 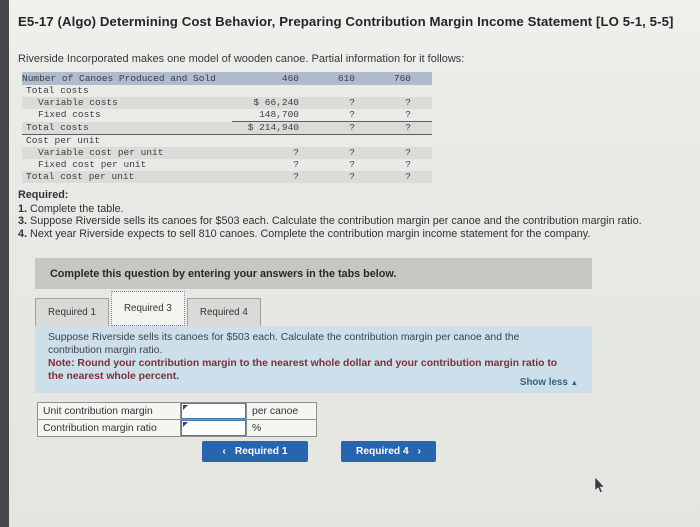 What do you see at coordinates (72, 312) in the screenshot?
I see `tab-required-1: Required 1` at bounding box center [72, 312].